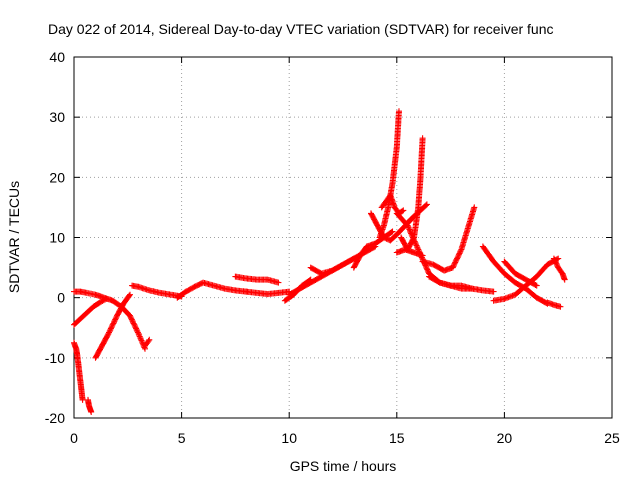 The width and height of the screenshot is (640, 480). I want to click on y-tick-label: -20, so click(55, 418).